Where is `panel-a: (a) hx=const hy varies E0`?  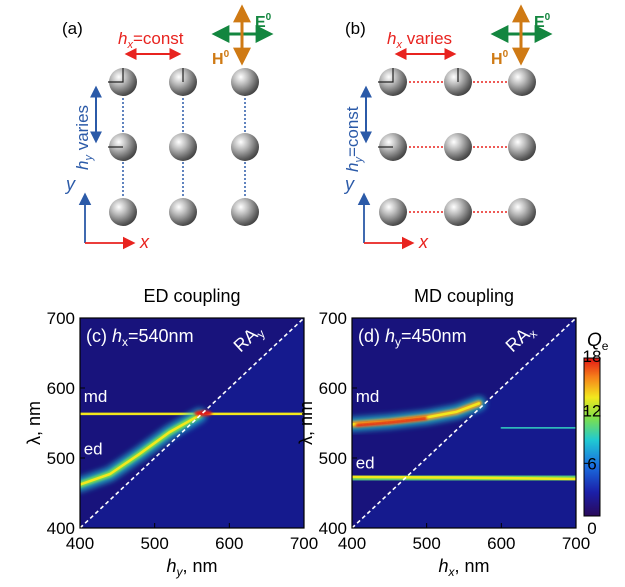 panel-a: (a) hx=const hy varies E0 is located at coordinates (168, 128).